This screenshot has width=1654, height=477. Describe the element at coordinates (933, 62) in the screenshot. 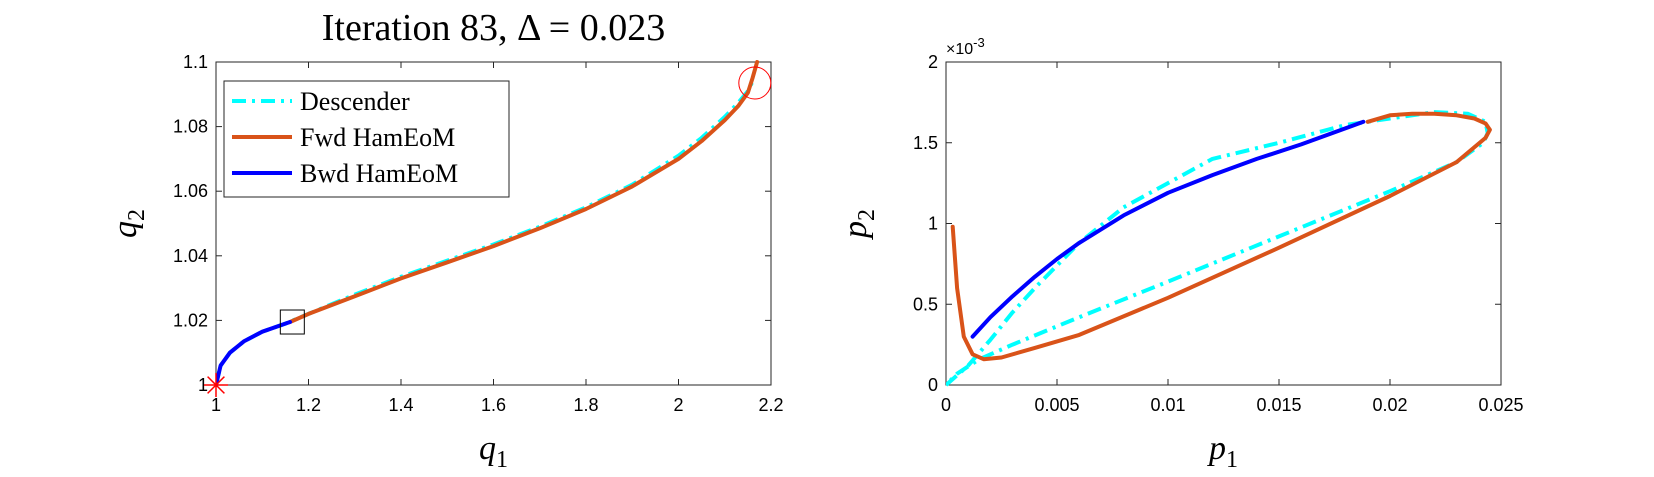

I see `y-tick-label: 2` at that location.